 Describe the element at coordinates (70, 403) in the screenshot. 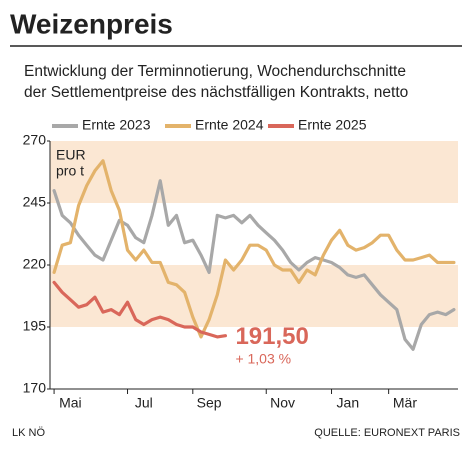

I see `x-tick-label: Mai` at that location.